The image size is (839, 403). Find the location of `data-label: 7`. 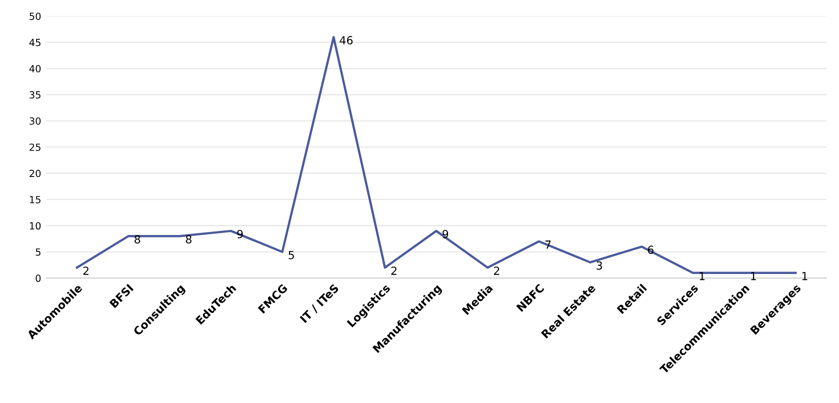

data-label: 7 is located at coordinates (548, 244).